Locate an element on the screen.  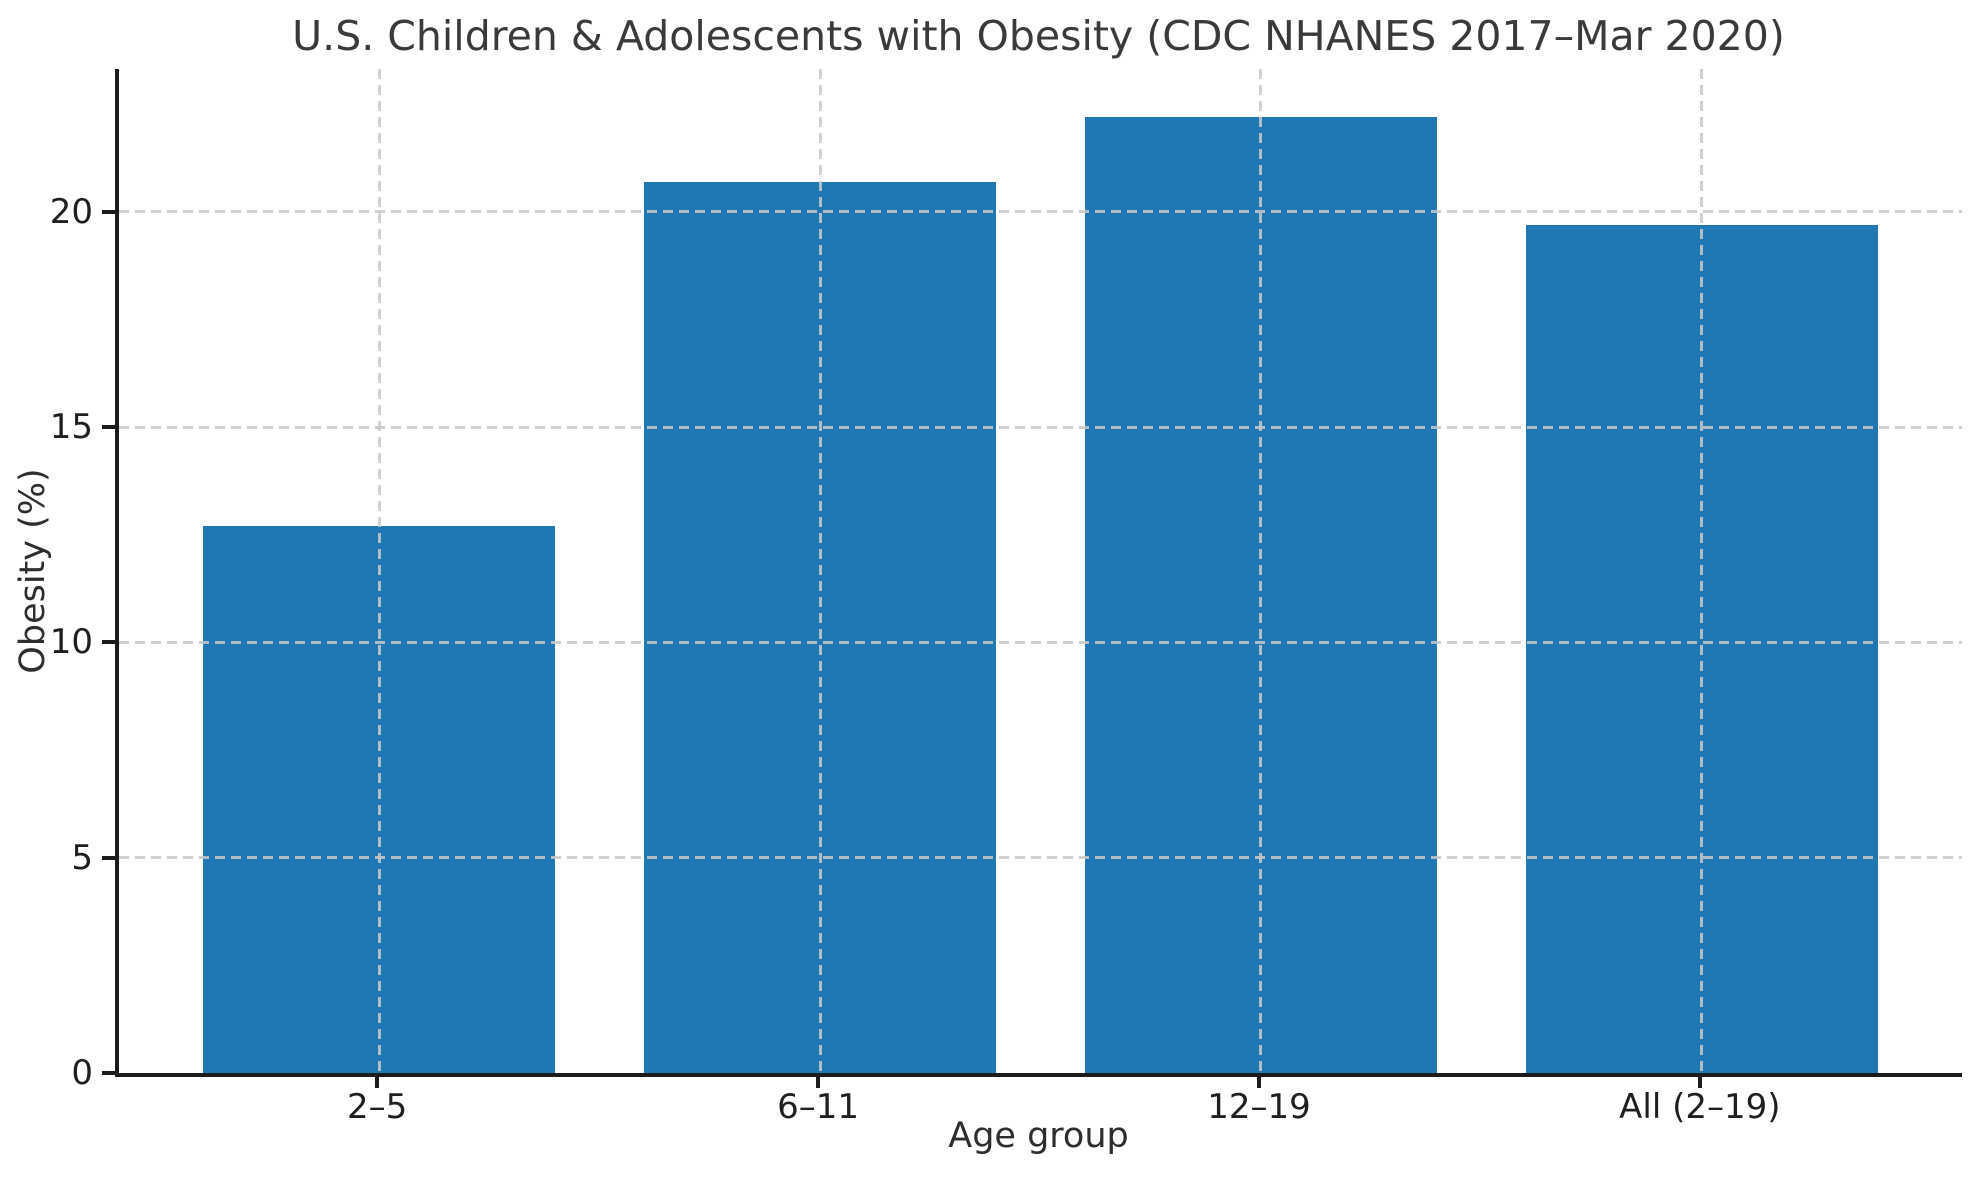
y-tick-label-15: 15 is located at coordinates (71, 427).